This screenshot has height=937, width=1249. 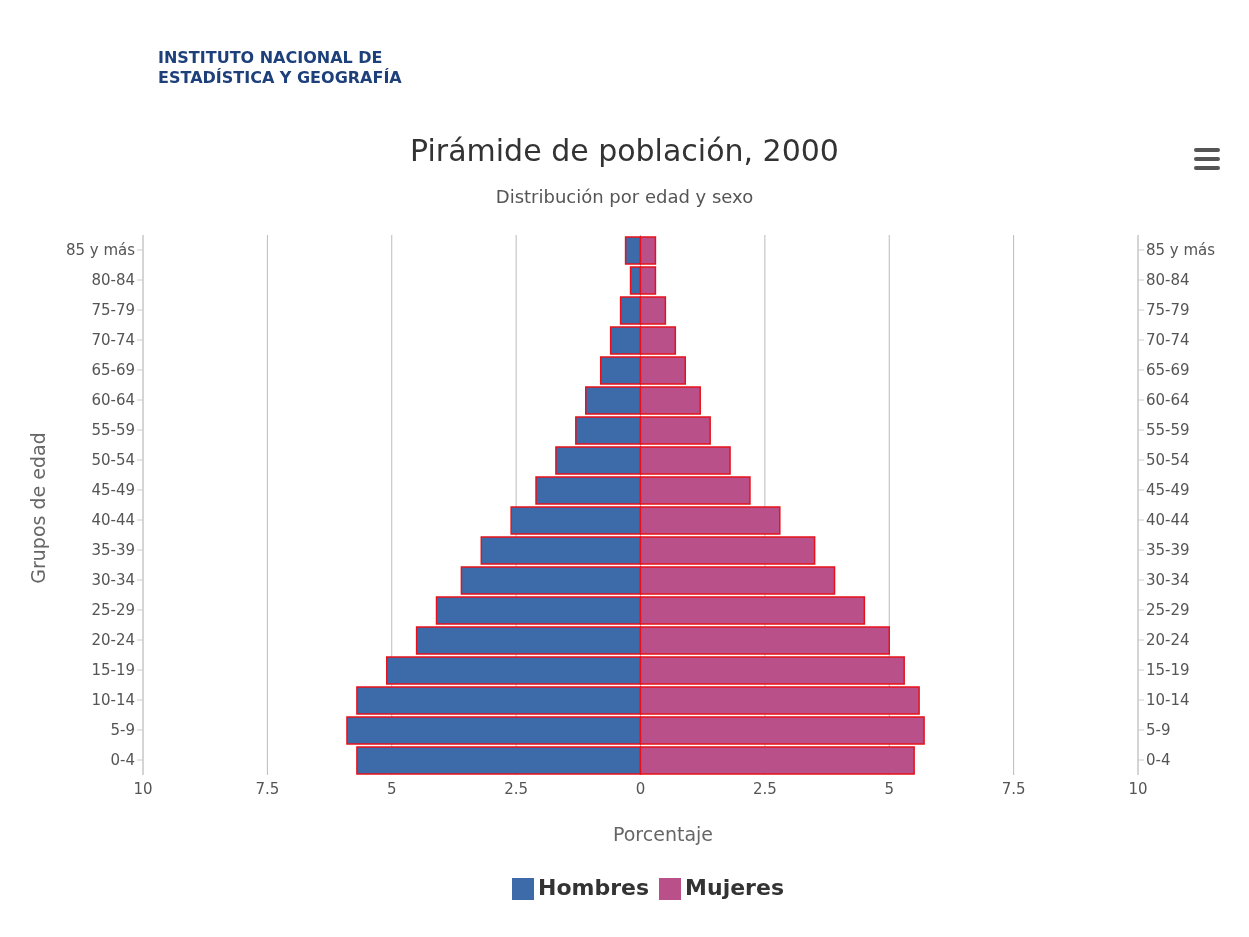 I want to click on y-tick-label: 0-4, so click(x=1158, y=760).